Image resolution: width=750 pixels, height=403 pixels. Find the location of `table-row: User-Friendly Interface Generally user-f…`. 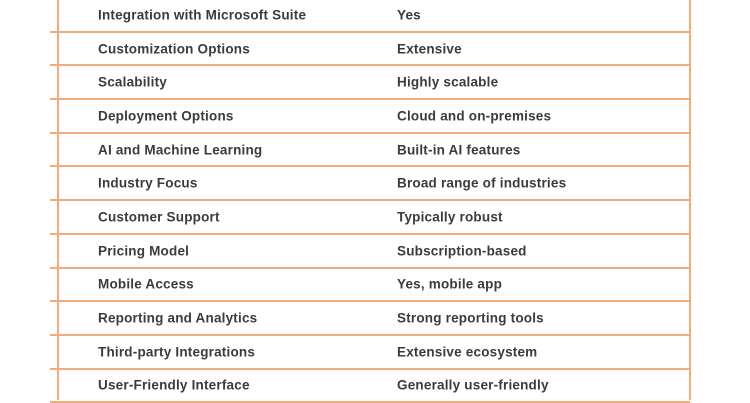

table-row: User-Friendly Interface Generally user-f… is located at coordinates (370, 386).